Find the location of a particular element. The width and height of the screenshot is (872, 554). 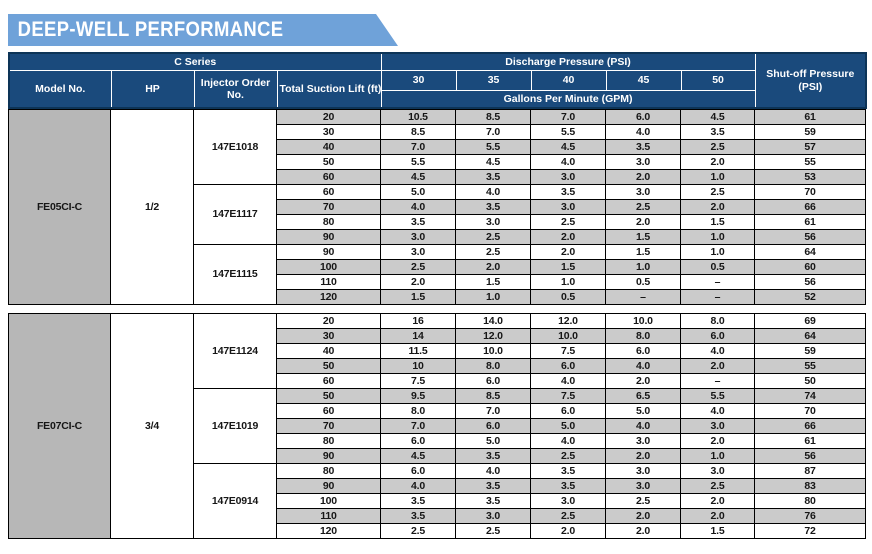

gpm-cell: 10.0 is located at coordinates (568, 336).